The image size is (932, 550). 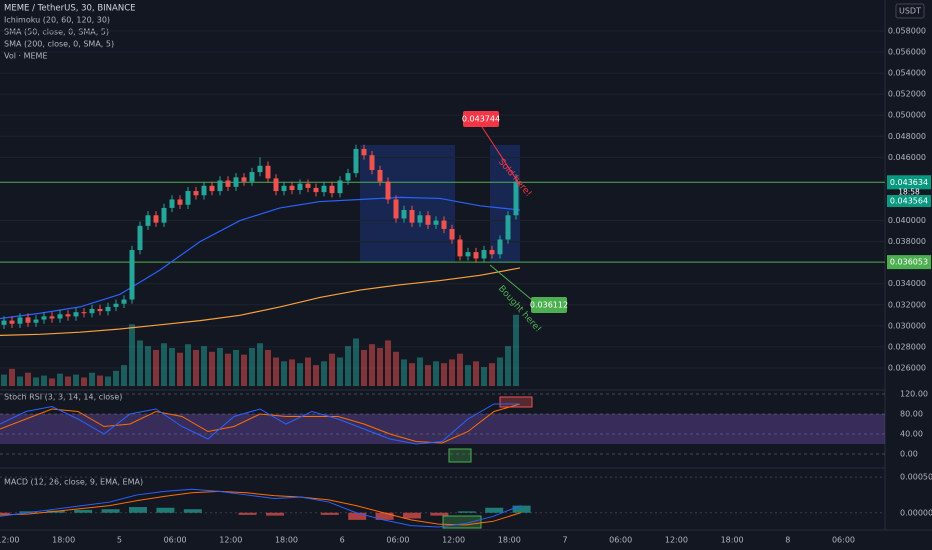 What do you see at coordinates (57, 20) in the screenshot?
I see `indicator-legend: Ichimoku (20, 60, 120, 30)` at bounding box center [57, 20].